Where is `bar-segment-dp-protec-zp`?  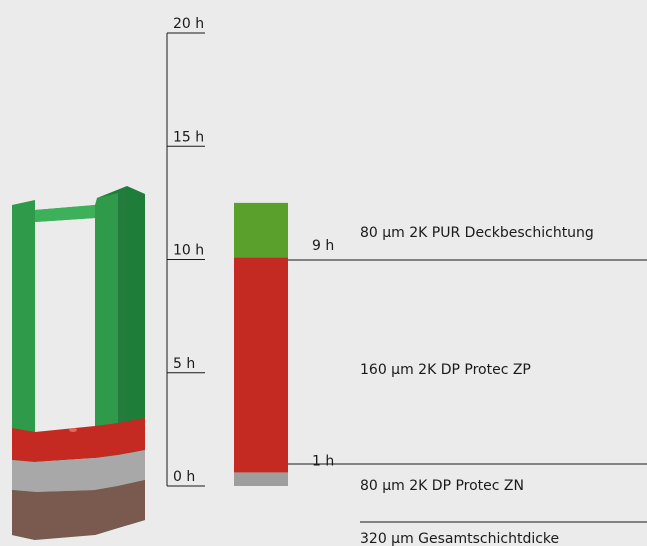
bar-segment-dp-protec-zp is located at coordinates (261, 365).